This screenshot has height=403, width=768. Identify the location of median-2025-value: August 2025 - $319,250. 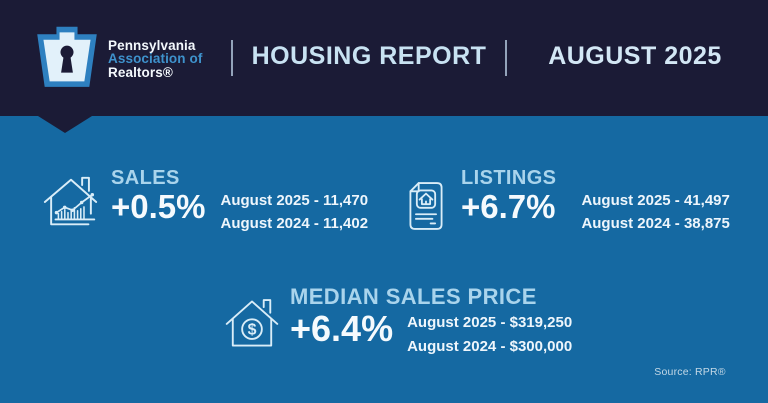
(490, 322).